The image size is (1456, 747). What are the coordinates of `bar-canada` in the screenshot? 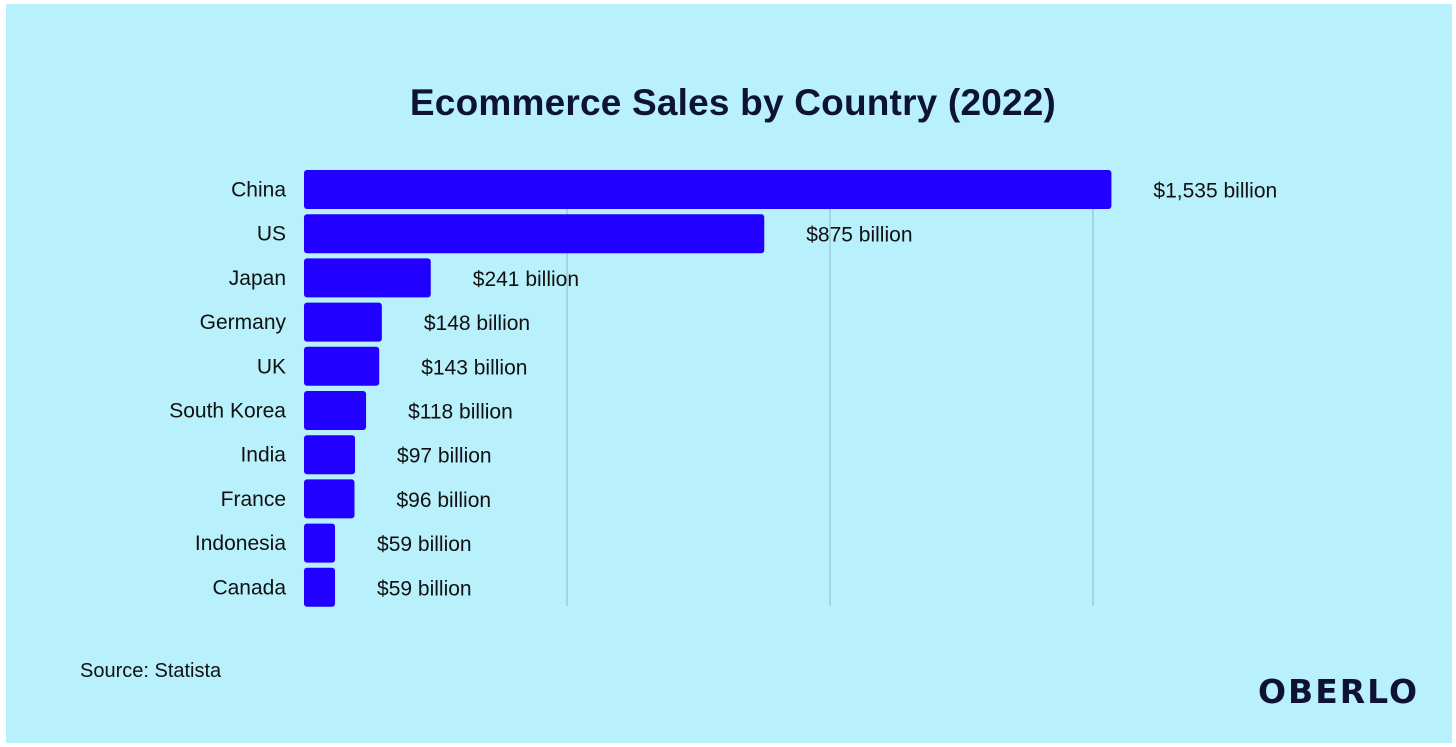 It's located at (320, 587).